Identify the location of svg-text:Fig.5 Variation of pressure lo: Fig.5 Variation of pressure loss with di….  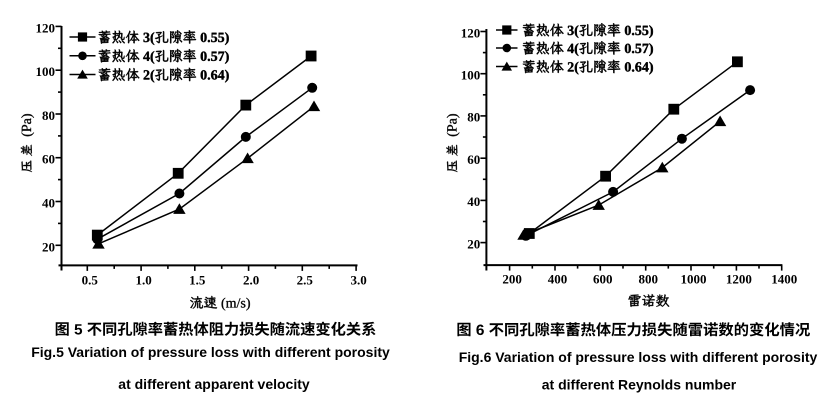
(210, 352).